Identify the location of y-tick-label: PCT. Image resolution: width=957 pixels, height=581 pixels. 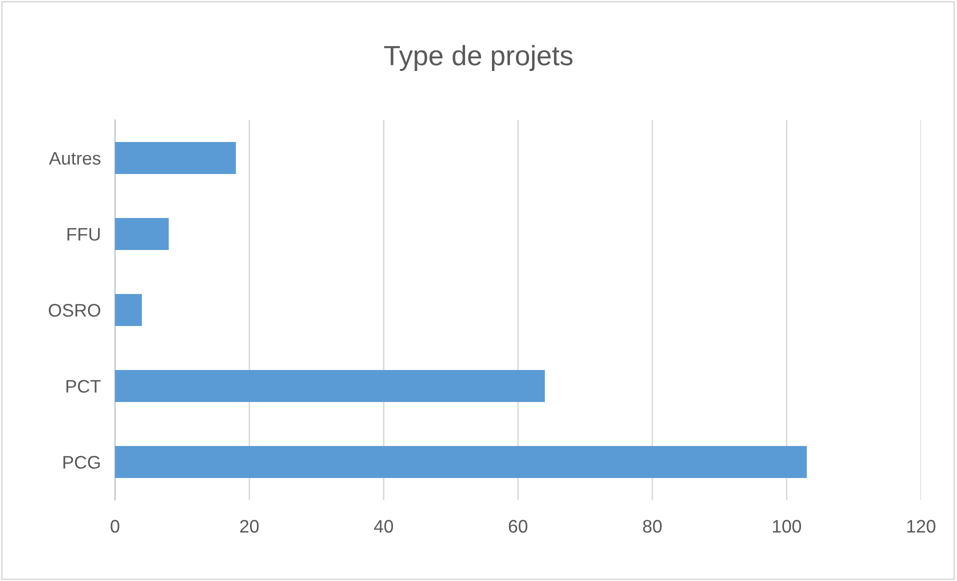
(83, 386).